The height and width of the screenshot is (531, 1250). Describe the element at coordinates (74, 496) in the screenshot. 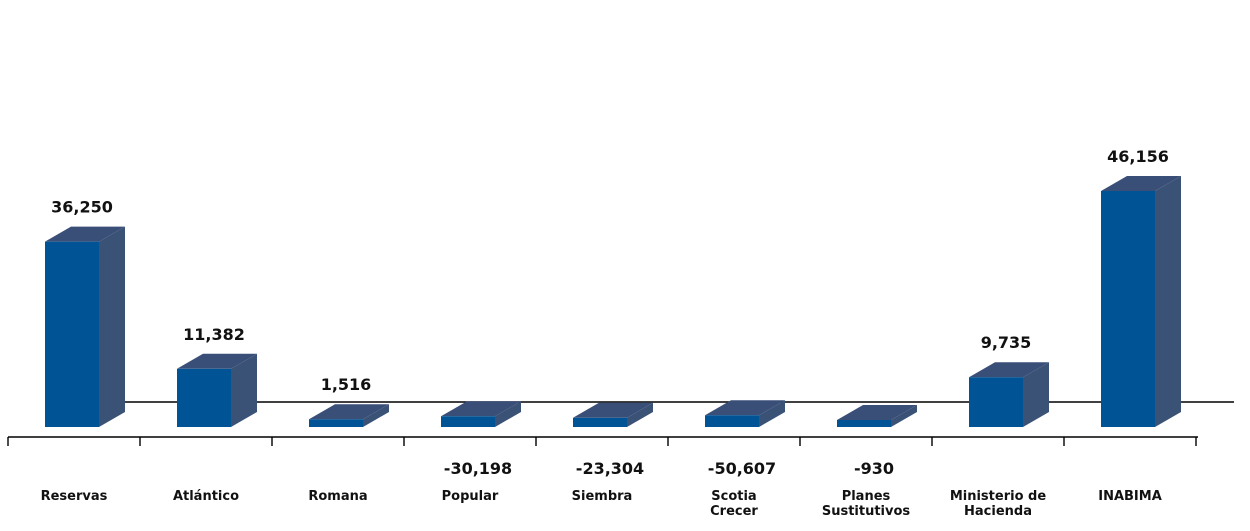

I see `category-label: Reservas` at that location.